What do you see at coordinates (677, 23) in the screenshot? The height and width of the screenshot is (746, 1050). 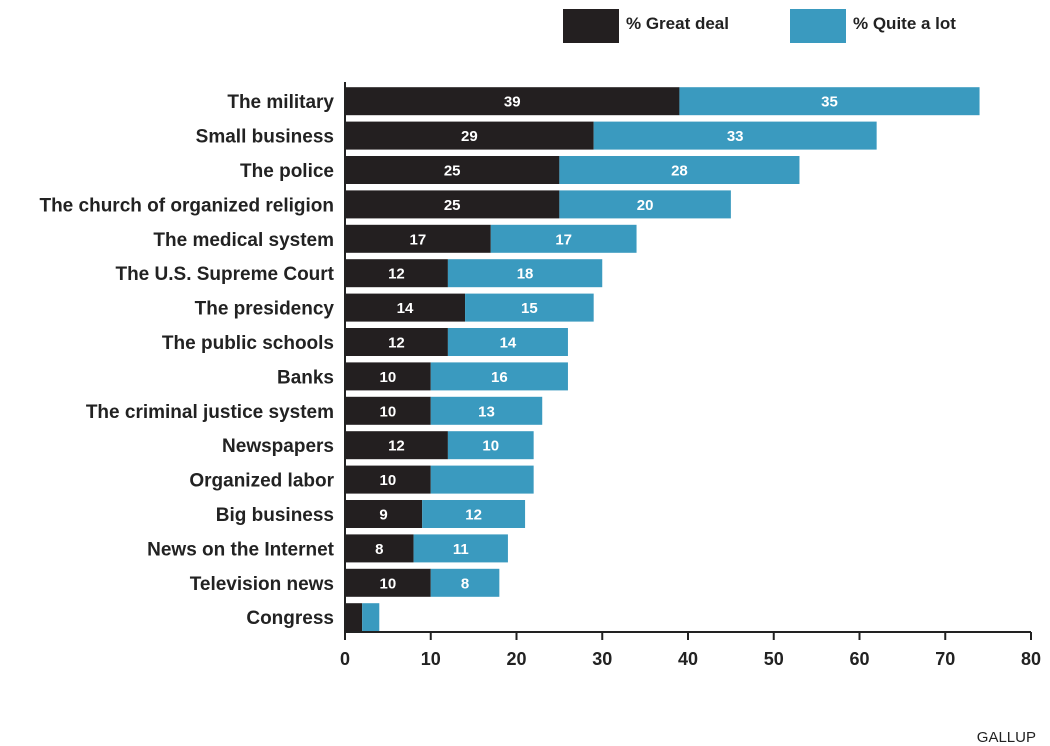 I see `legend-label-0: % Great deal` at bounding box center [677, 23].